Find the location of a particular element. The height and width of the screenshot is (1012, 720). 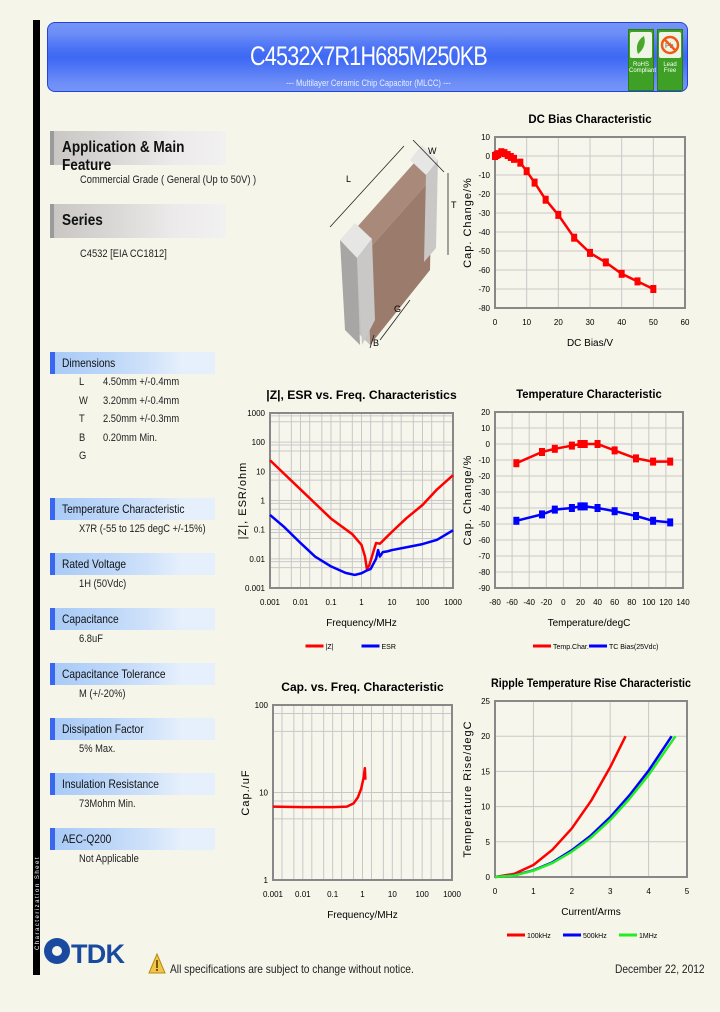

x-tick-label: -60 is located at coordinates (512, 602).